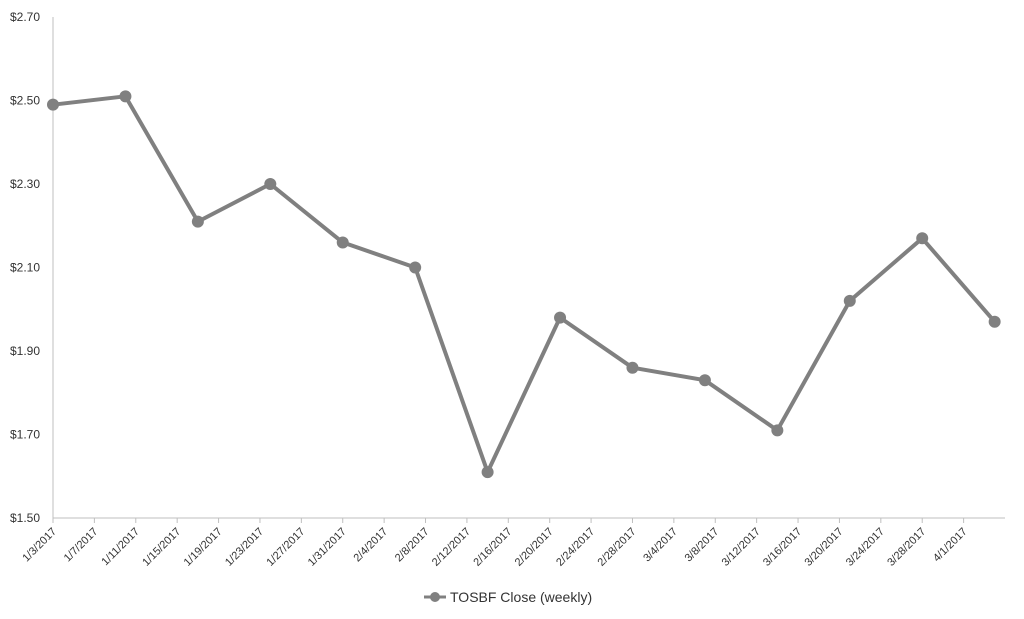  What do you see at coordinates (435, 597) in the screenshot?
I see `legend-marker-swatch` at bounding box center [435, 597].